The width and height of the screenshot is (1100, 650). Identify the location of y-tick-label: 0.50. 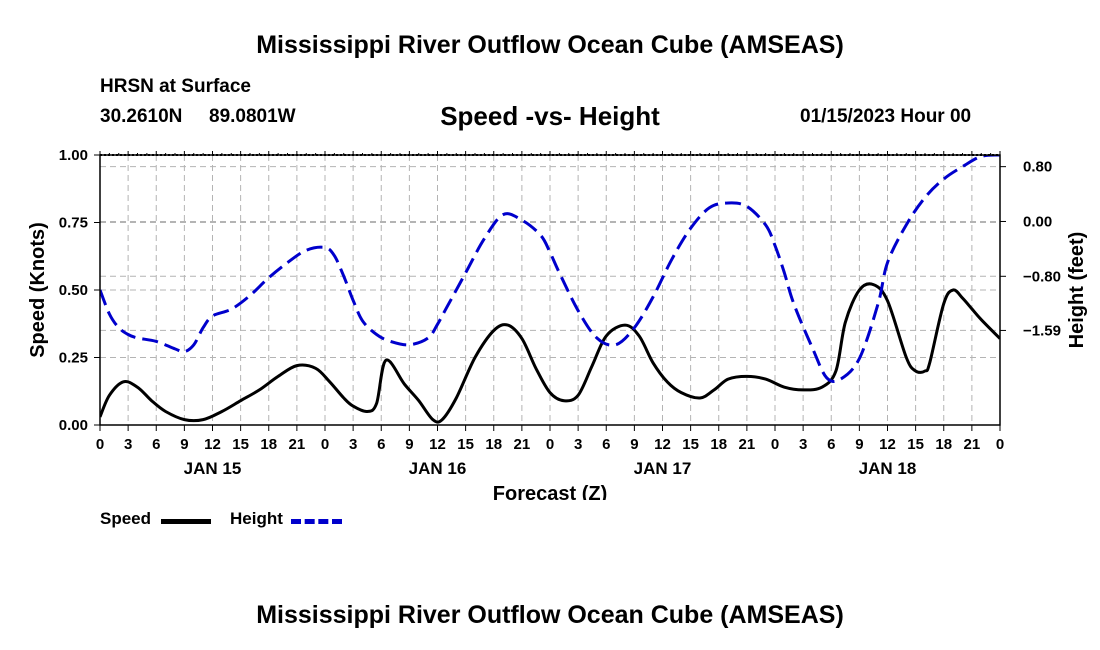
(73, 290).